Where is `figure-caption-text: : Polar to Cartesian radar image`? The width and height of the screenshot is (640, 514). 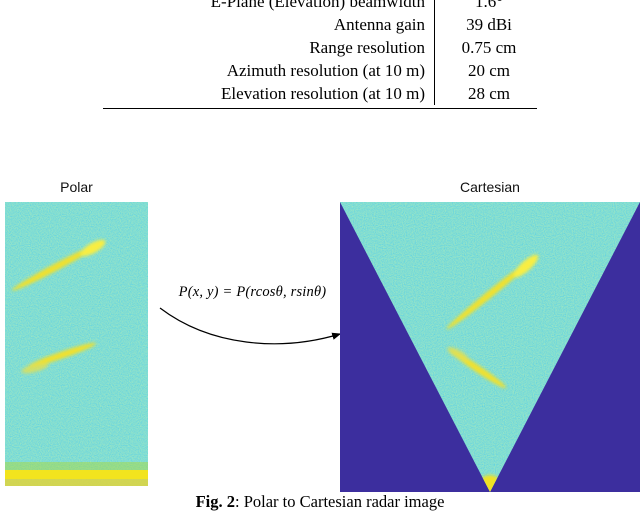 figure-caption-text: : Polar to Cartesian radar image is located at coordinates (340, 501).